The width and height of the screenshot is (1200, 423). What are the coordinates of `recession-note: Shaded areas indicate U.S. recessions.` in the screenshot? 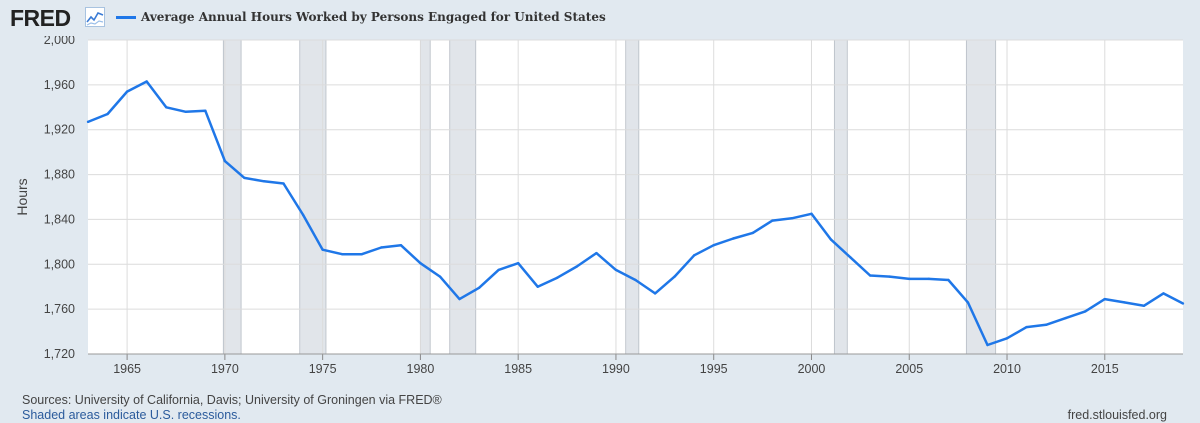 It's located at (131, 415).